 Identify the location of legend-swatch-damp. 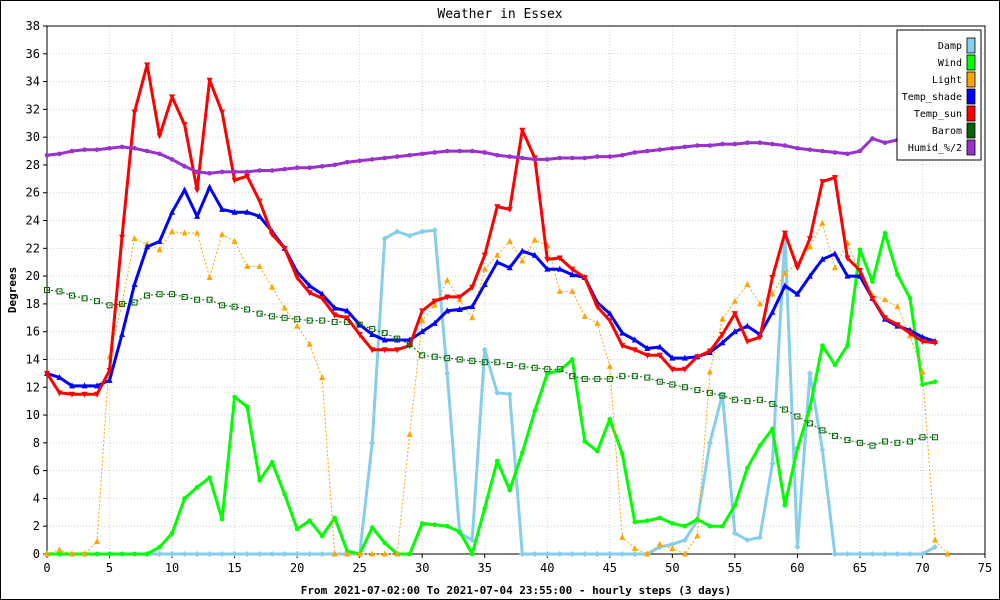
(971, 45).